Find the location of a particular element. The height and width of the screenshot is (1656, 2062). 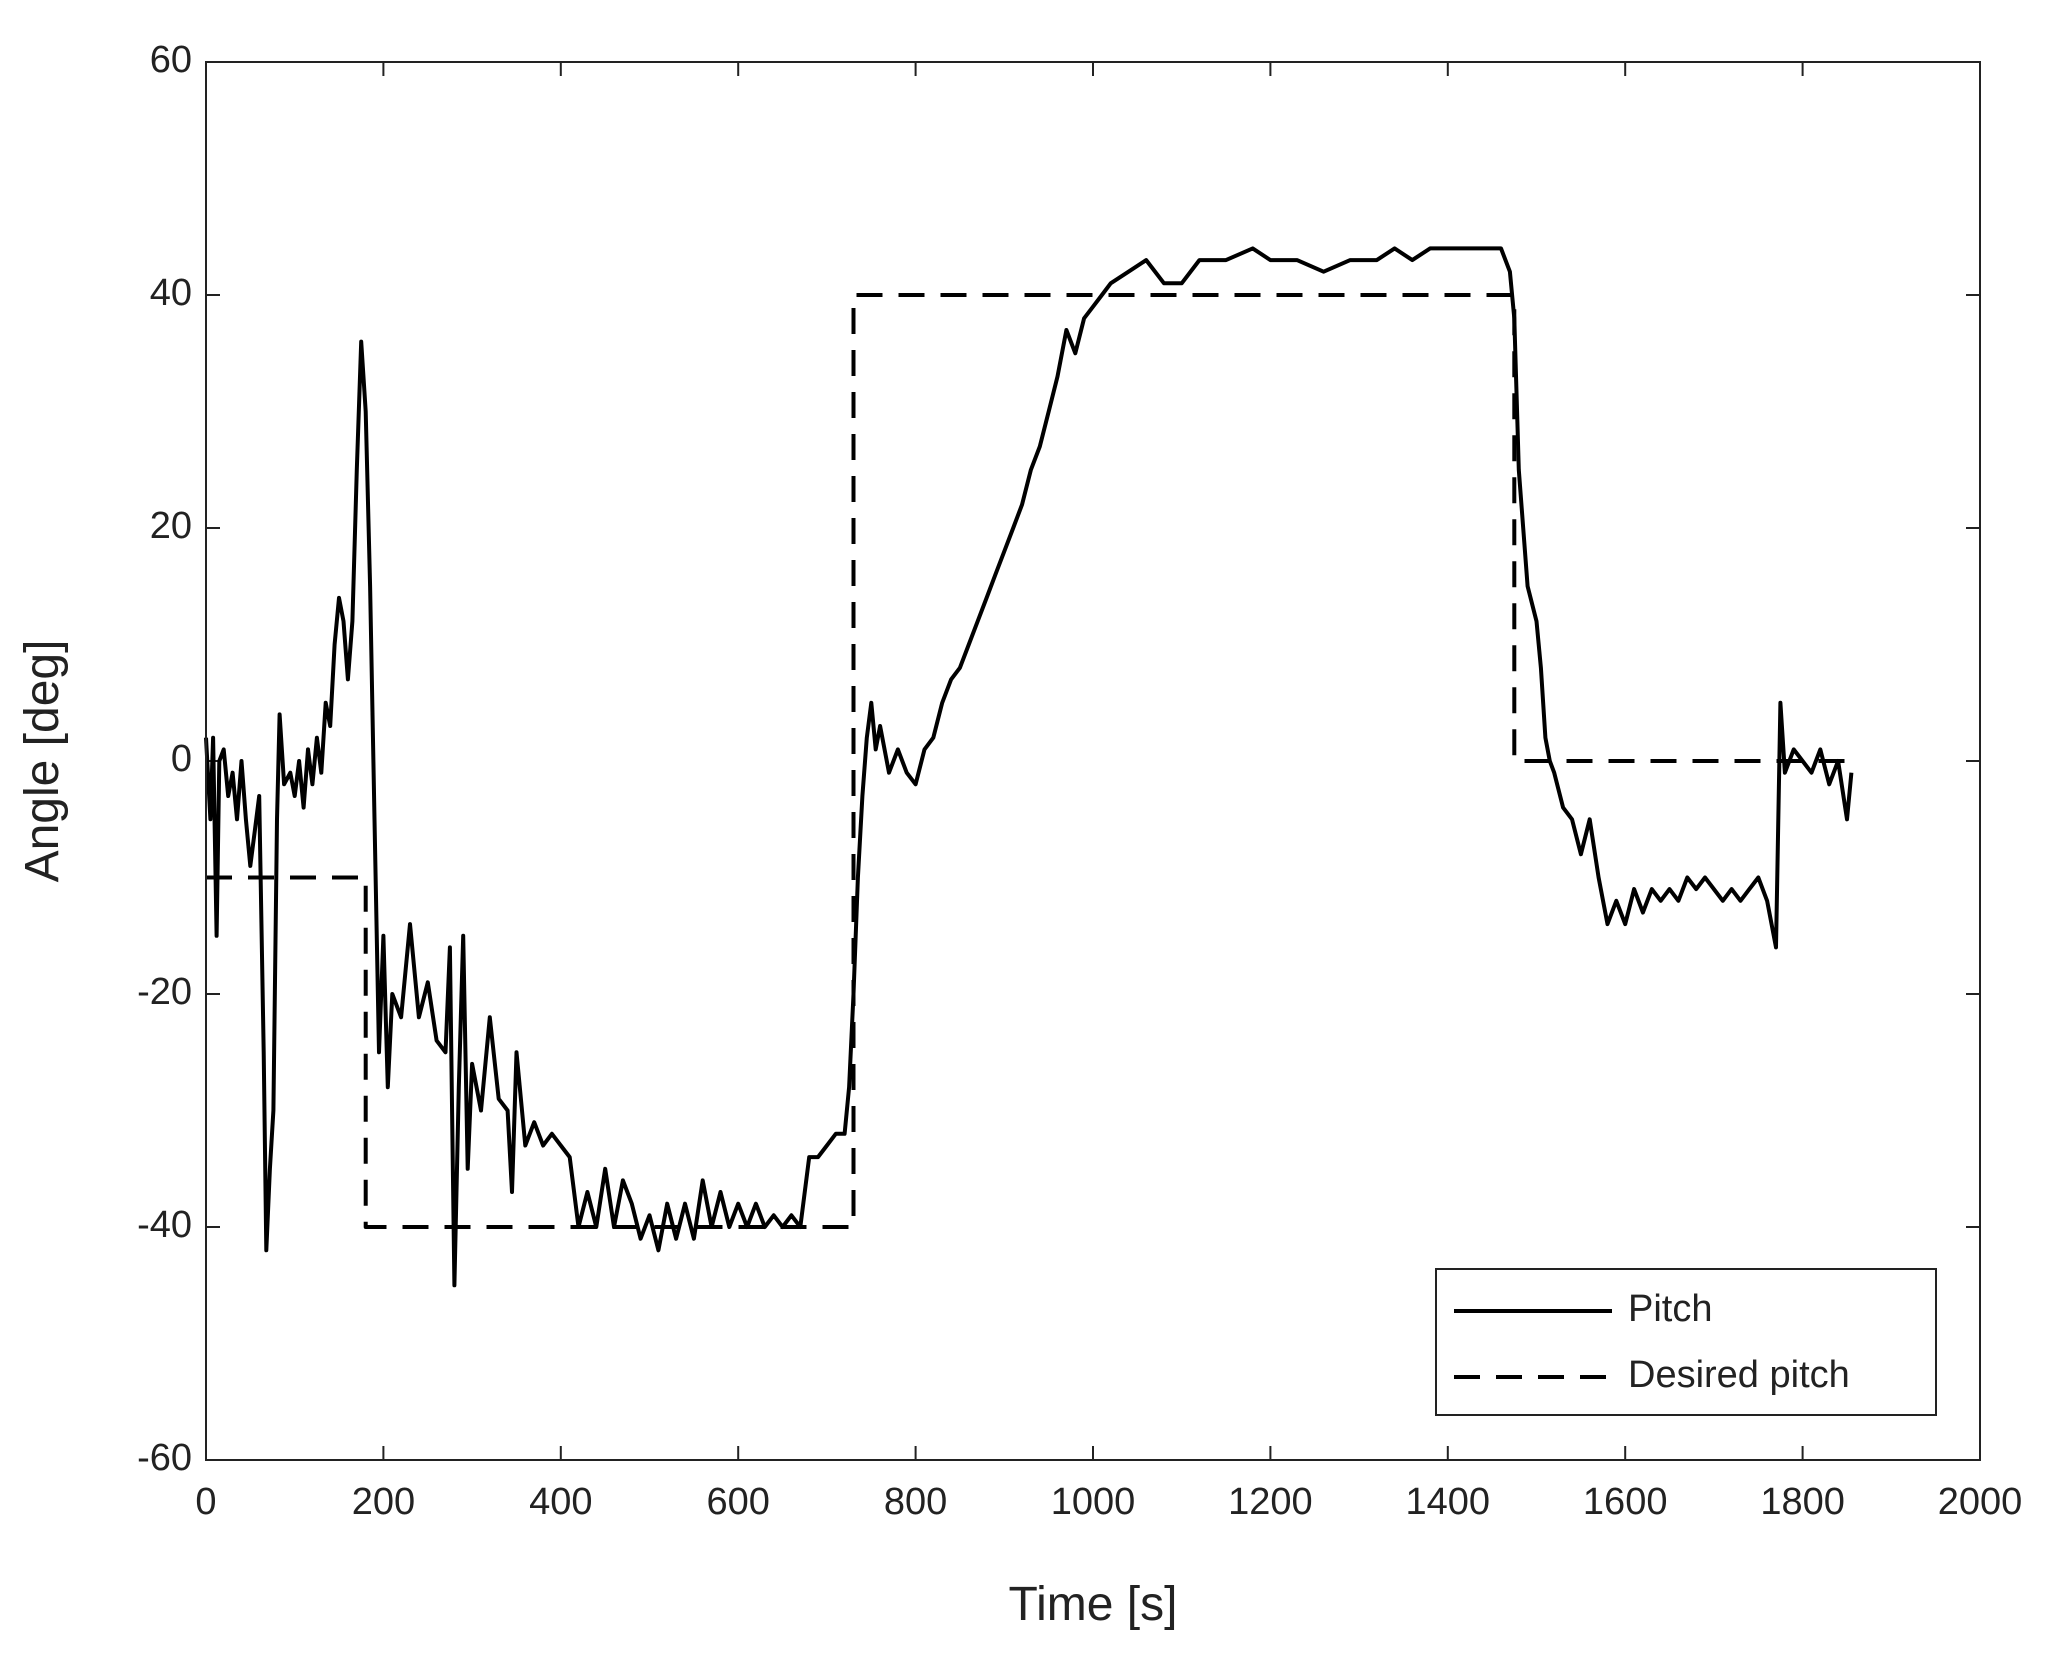

x-tick-label: 1200 is located at coordinates (1270, 1502).